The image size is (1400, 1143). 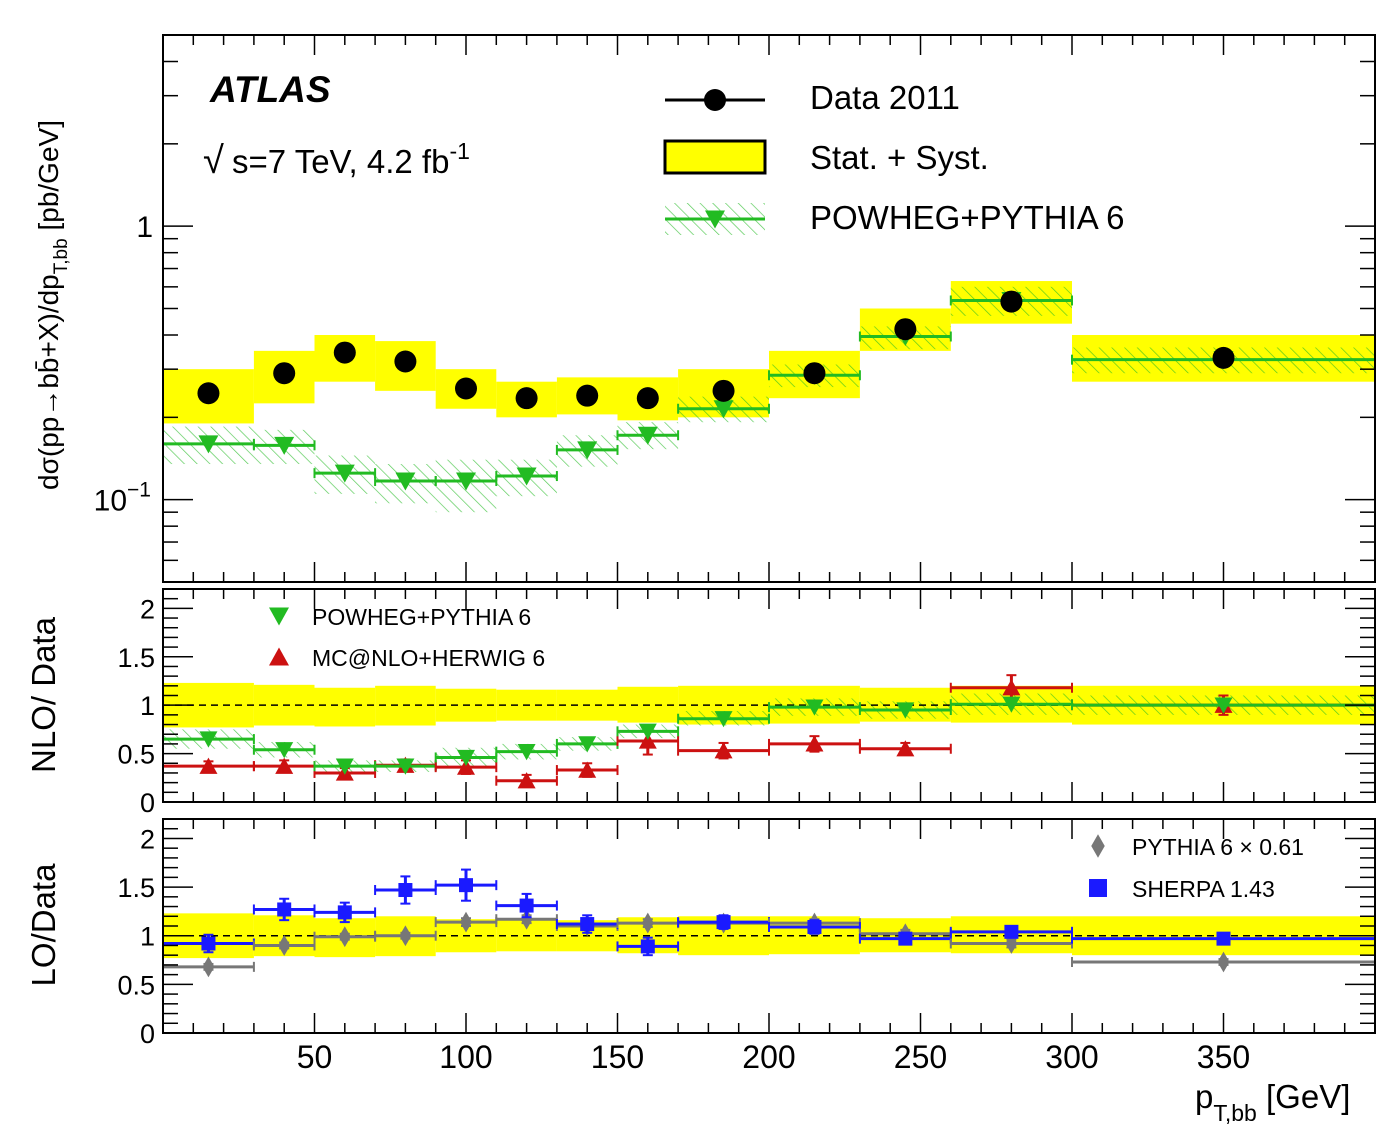 What do you see at coordinates (136, 985) in the screenshot?
I see `bot-ytick-label: 0.5` at bounding box center [136, 985].